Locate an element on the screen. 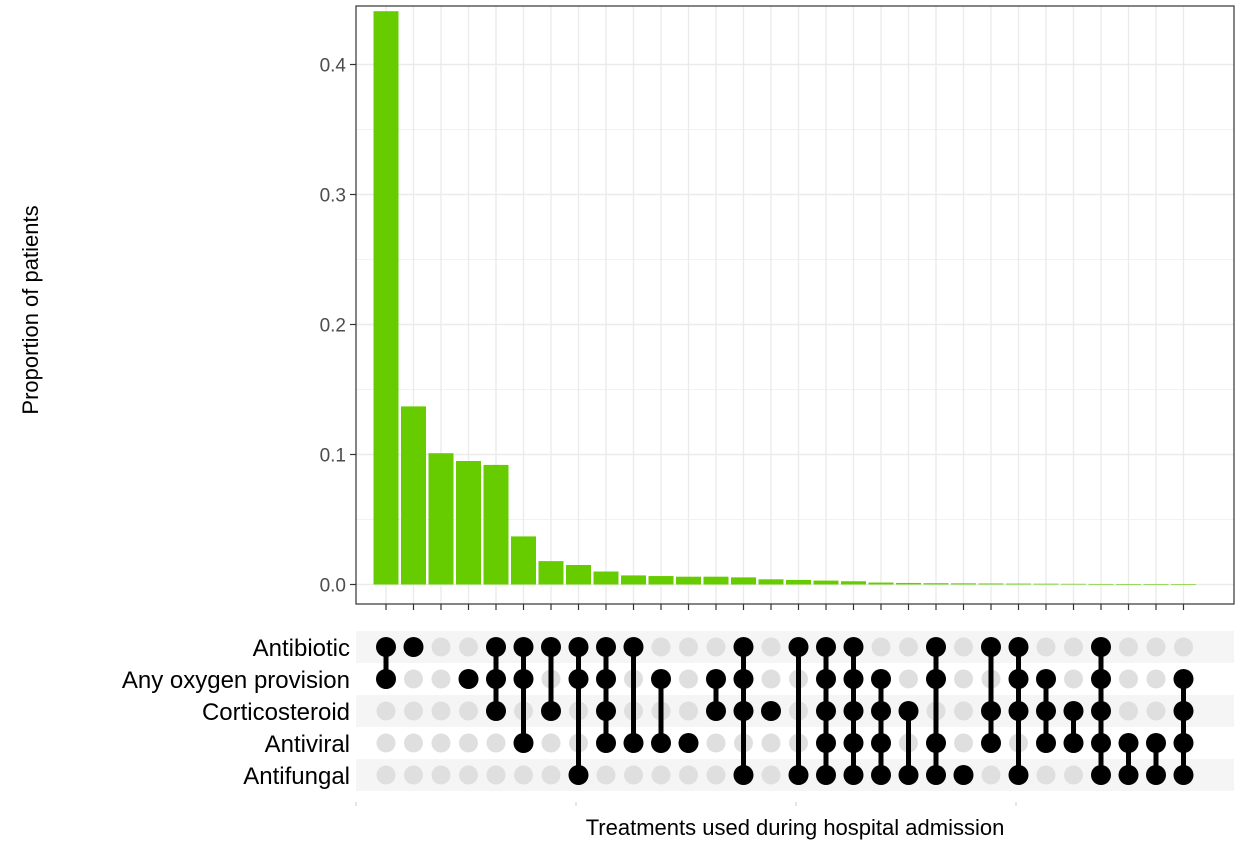 This screenshot has height=850, width=1236. y-tick-label: 0.2 is located at coordinates (333, 326).